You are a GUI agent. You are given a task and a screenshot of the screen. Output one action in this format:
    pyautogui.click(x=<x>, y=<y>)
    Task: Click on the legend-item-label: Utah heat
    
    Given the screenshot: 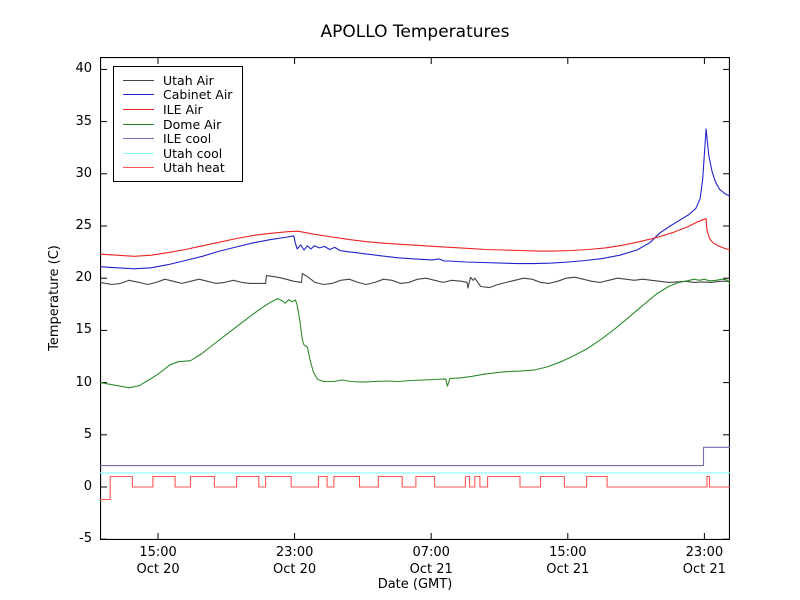 What is the action you would take?
    pyautogui.click(x=194, y=168)
    